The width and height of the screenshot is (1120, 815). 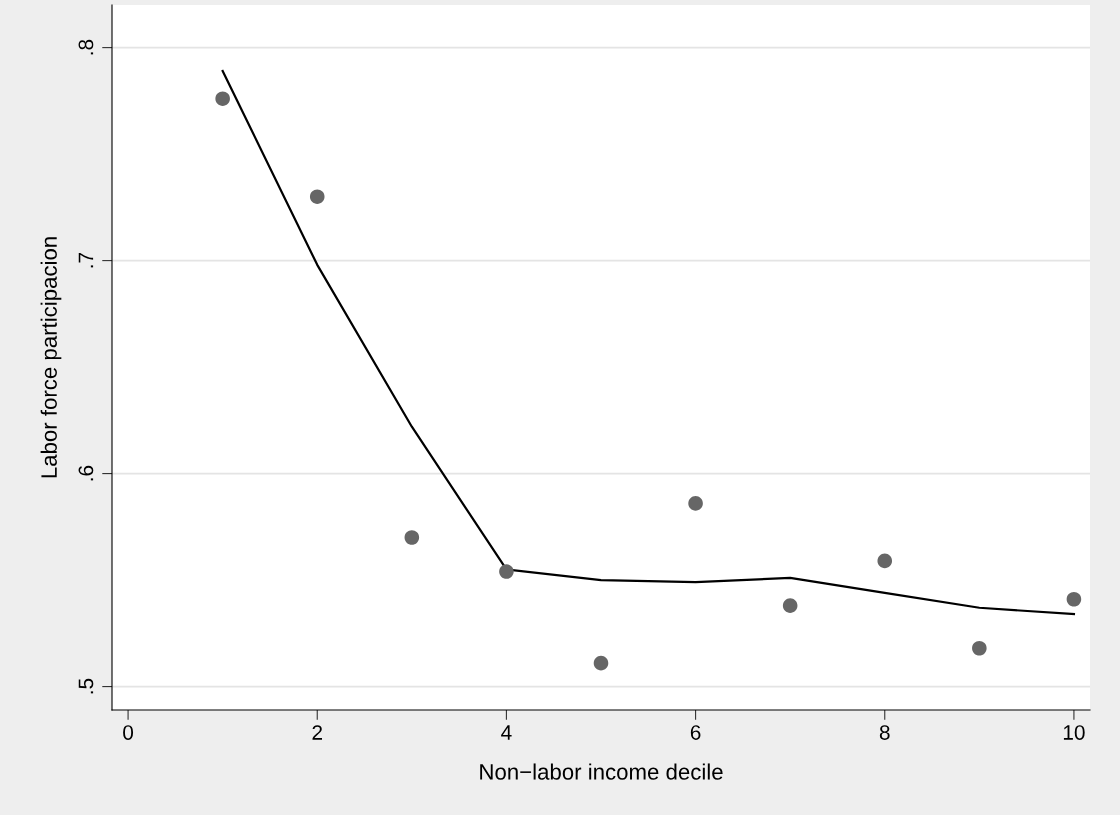 What do you see at coordinates (506, 732) in the screenshot?
I see `x-tick-label: 4` at bounding box center [506, 732].